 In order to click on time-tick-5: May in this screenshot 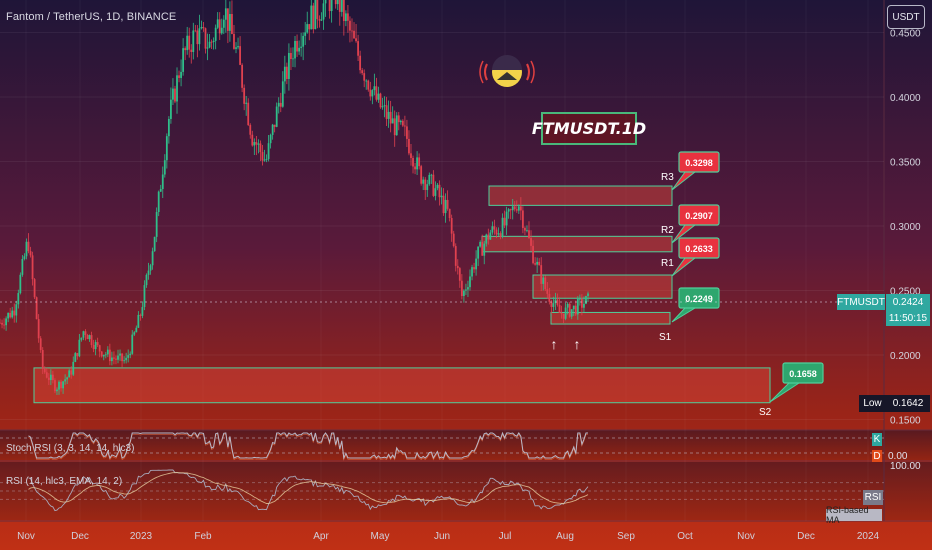, I will do `click(380, 536)`.